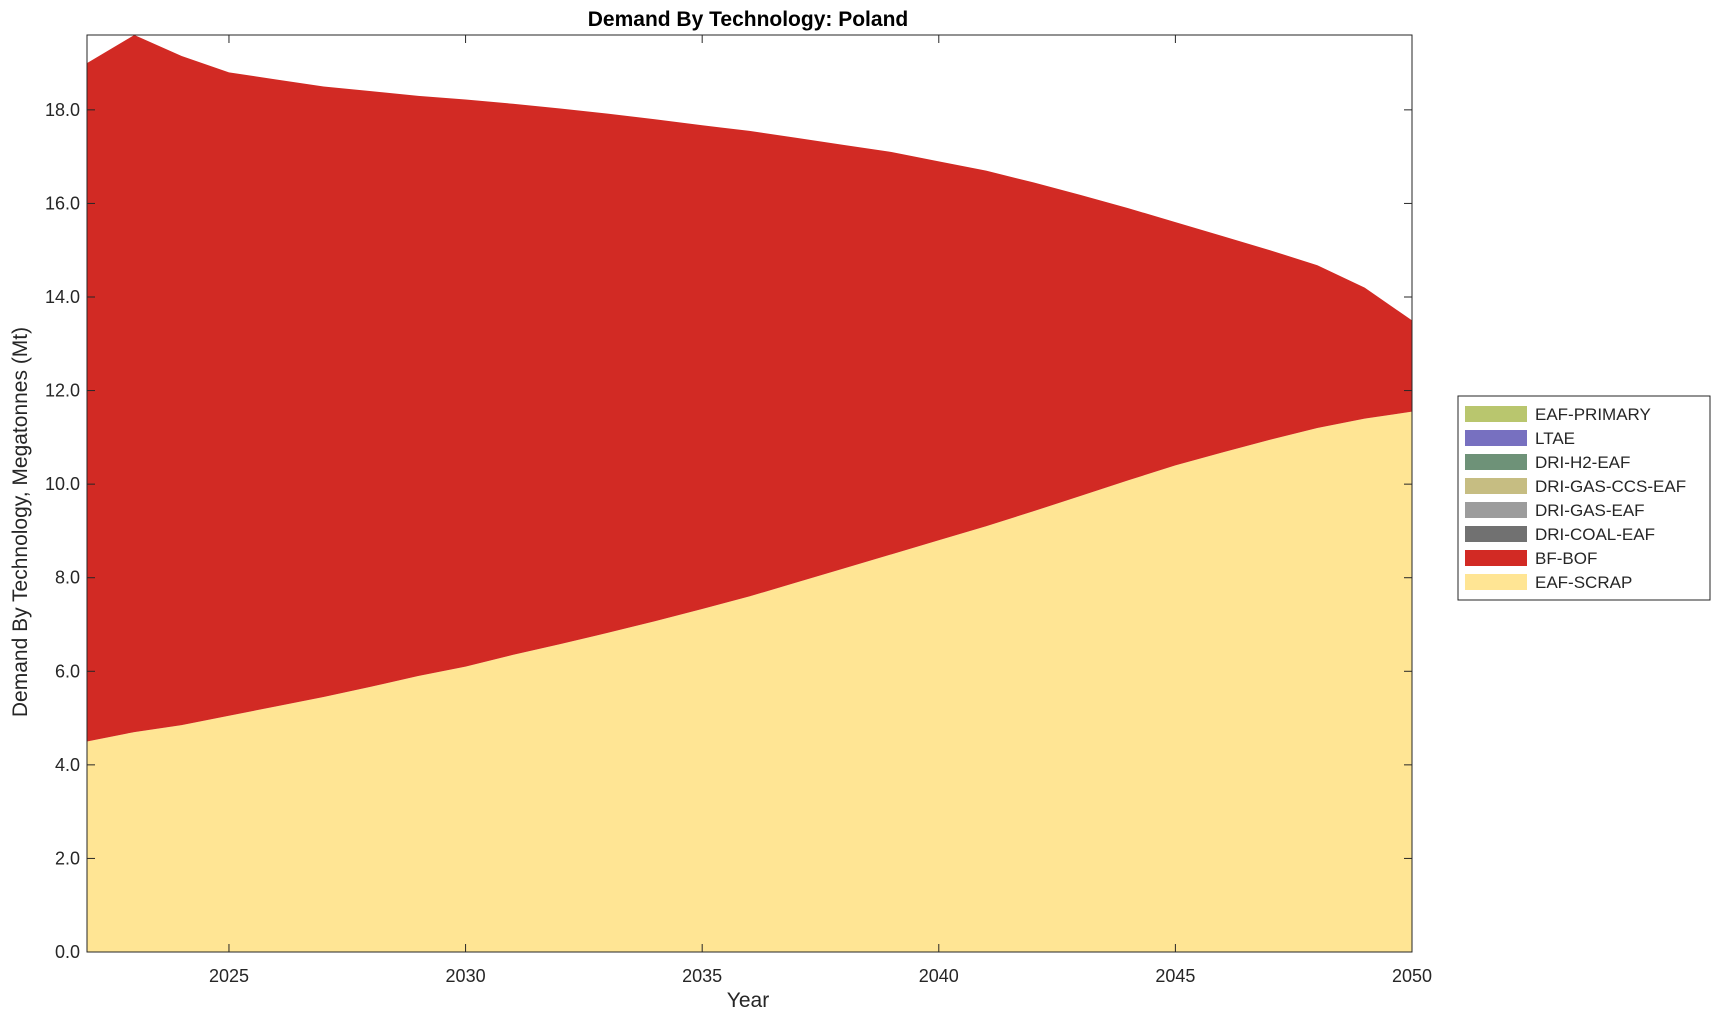  What do you see at coordinates (1582, 462) in the screenshot?
I see `legend-label-dri-h2-eaf: DRI-H2-EAF` at bounding box center [1582, 462].